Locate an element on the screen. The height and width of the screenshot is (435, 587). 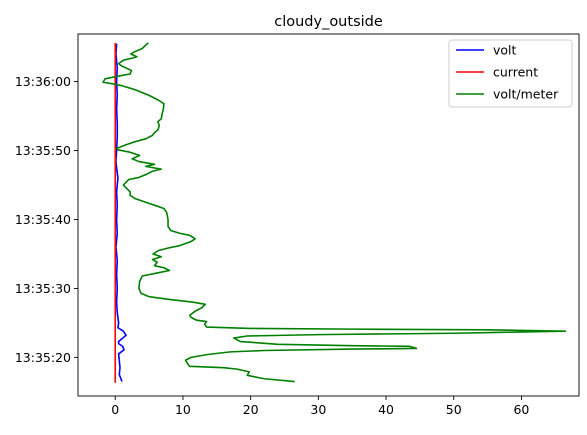
series-line-volt is located at coordinates (121, 213).